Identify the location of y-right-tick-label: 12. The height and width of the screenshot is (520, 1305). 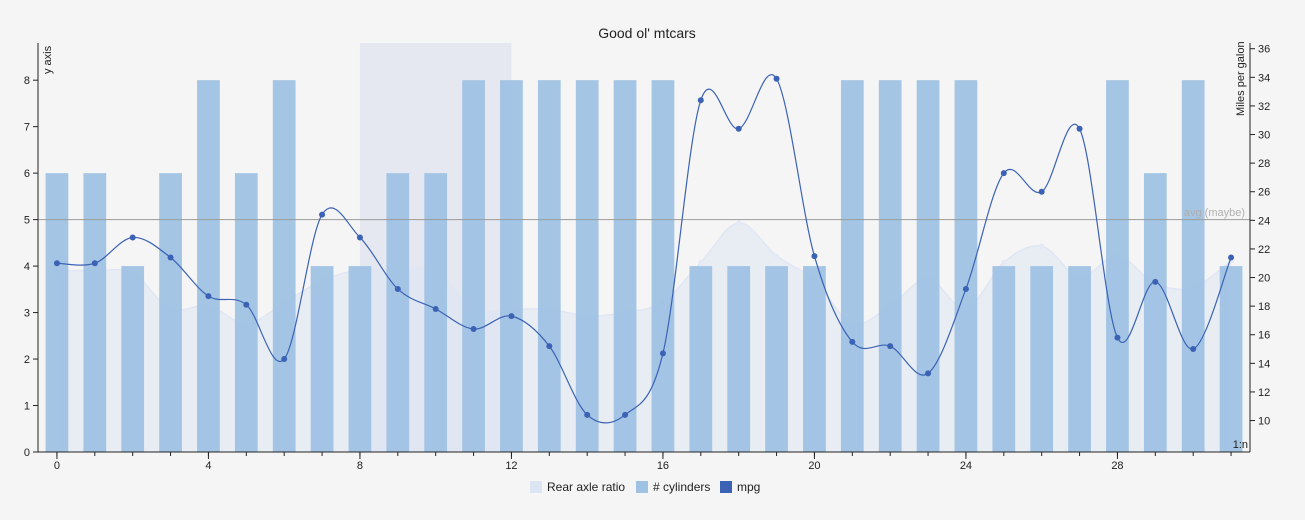
(1264, 393).